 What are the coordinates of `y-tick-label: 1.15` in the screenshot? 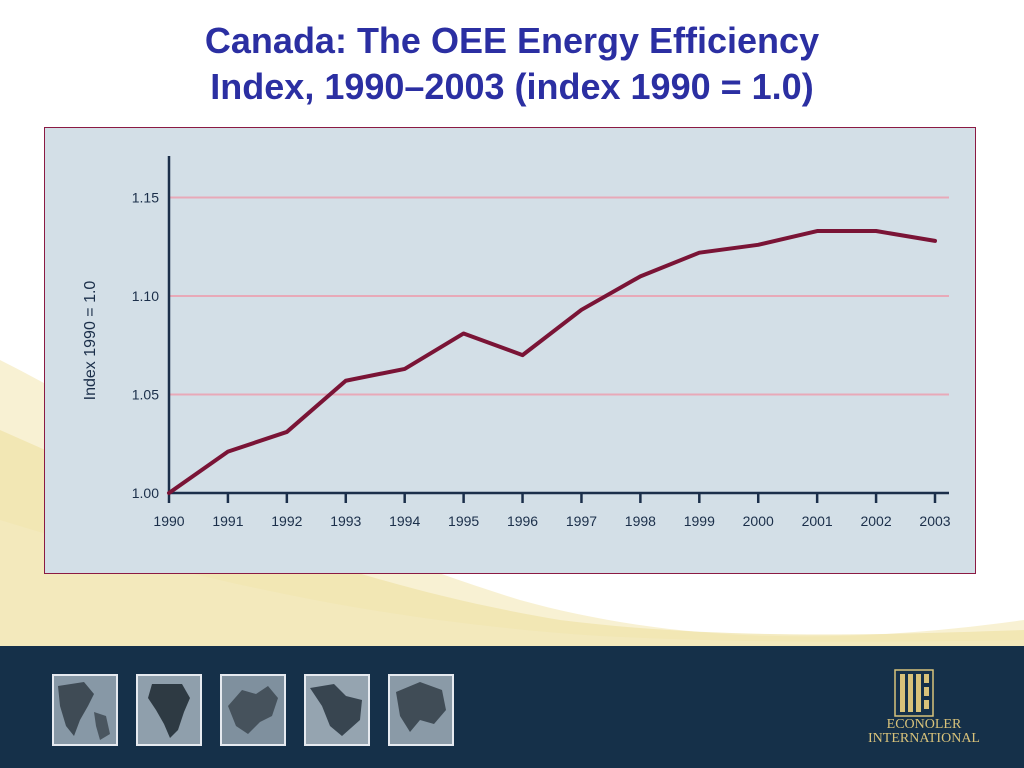 It's located at (145, 198).